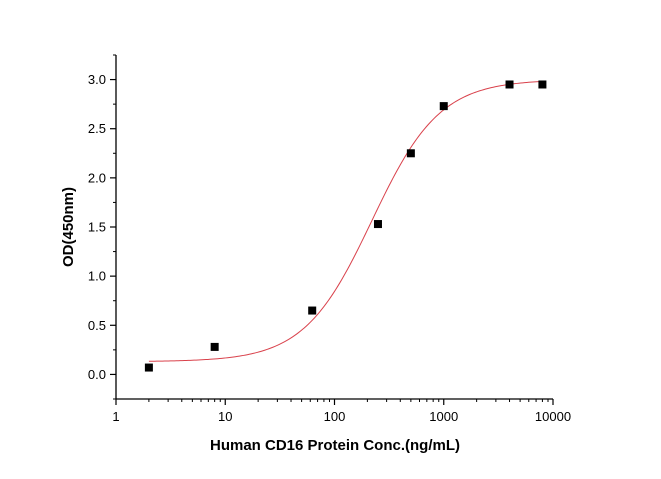 This screenshot has width=661, height=479. What do you see at coordinates (443, 416) in the screenshot?
I see `x-tick-label: 1000` at bounding box center [443, 416].